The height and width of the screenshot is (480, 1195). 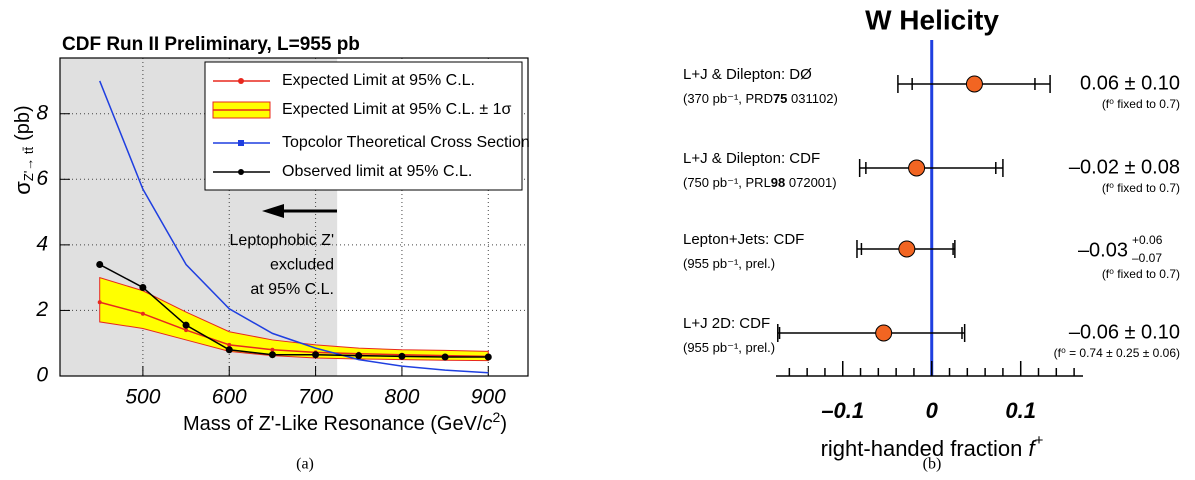 What do you see at coordinates (42, 243) in the screenshot?
I see `y-tick-label: 4` at bounding box center [42, 243].